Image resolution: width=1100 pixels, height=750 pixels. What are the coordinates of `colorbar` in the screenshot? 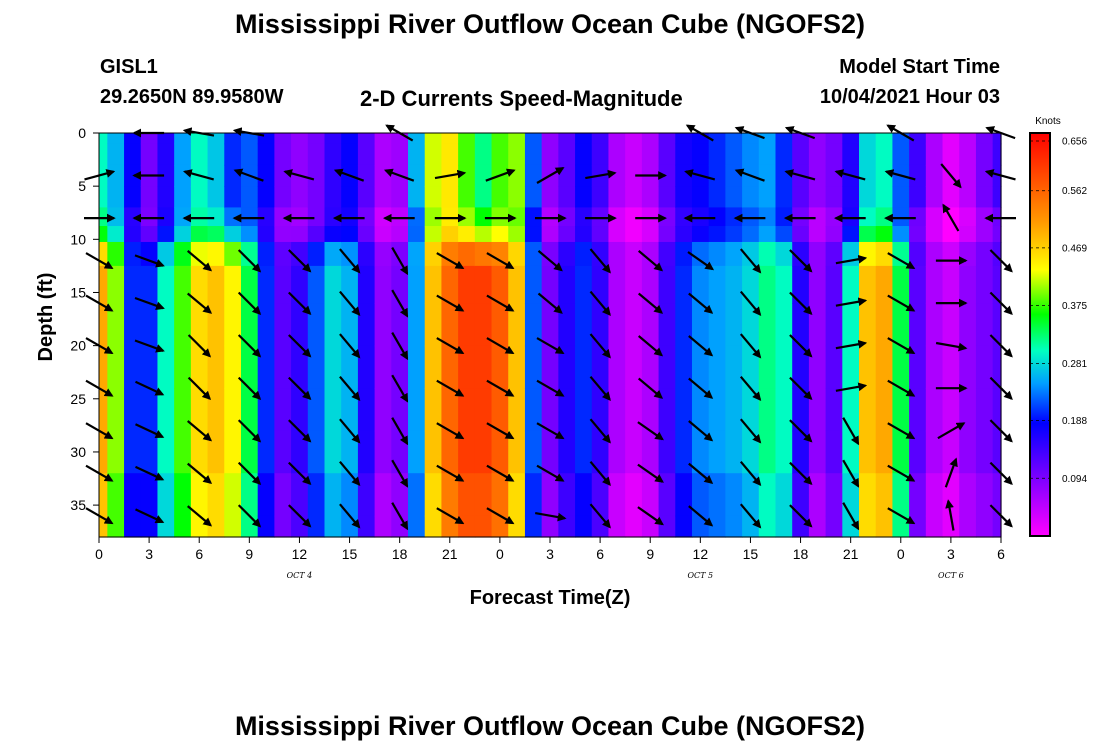 It's located at (1040, 334).